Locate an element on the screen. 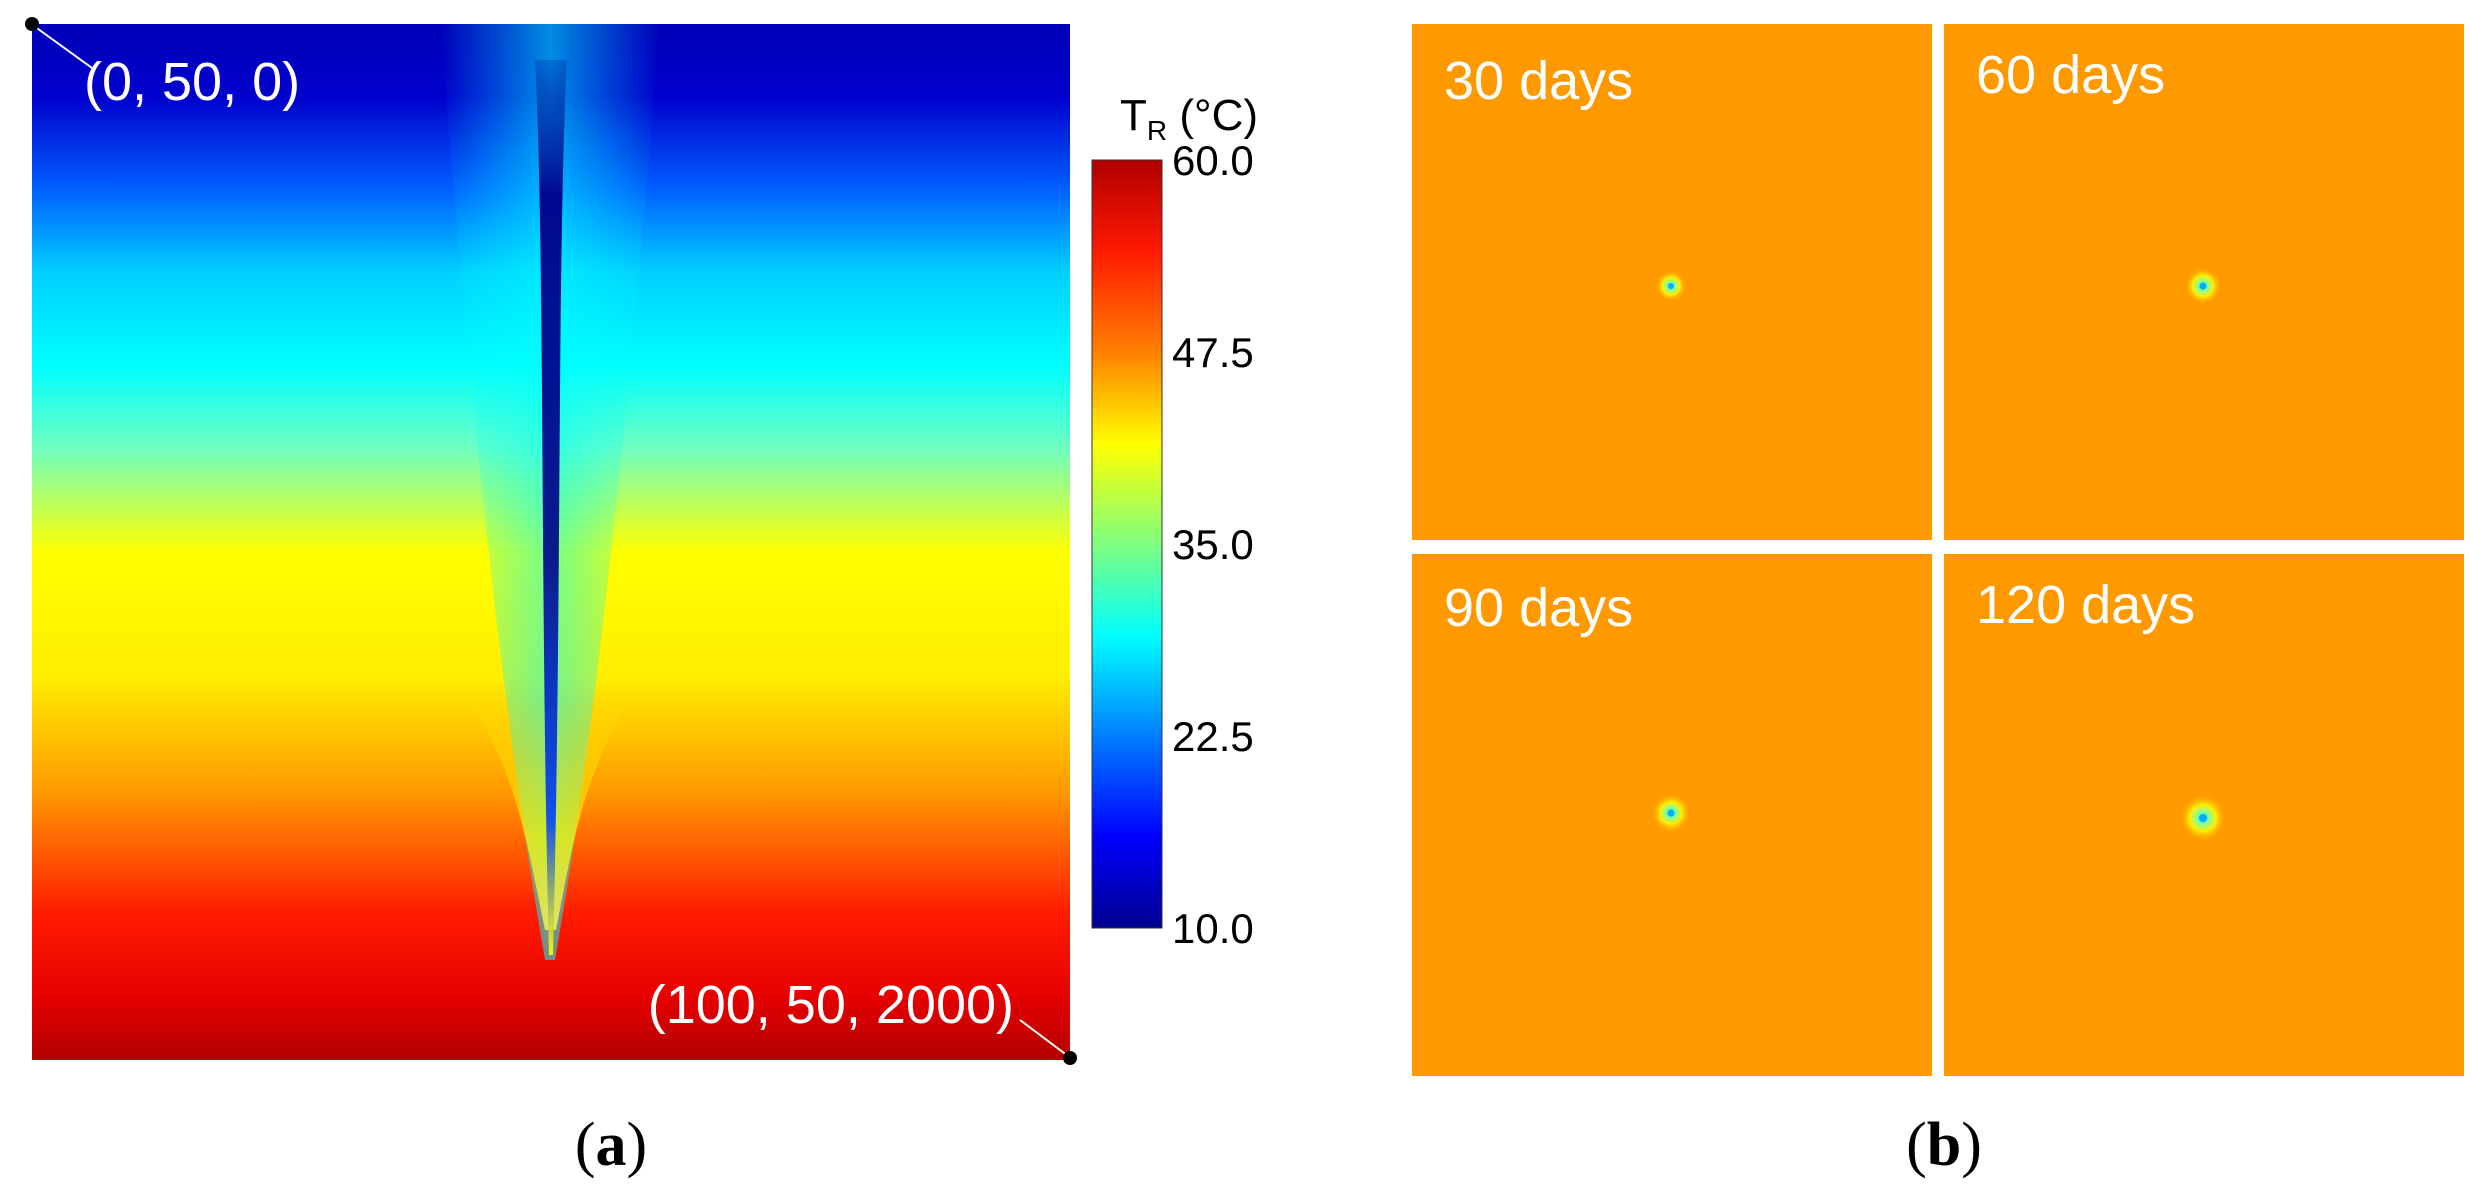 Image resolution: width=2489 pixels, height=1200 pixels. tile-label: 60 days is located at coordinates (2070, 75).